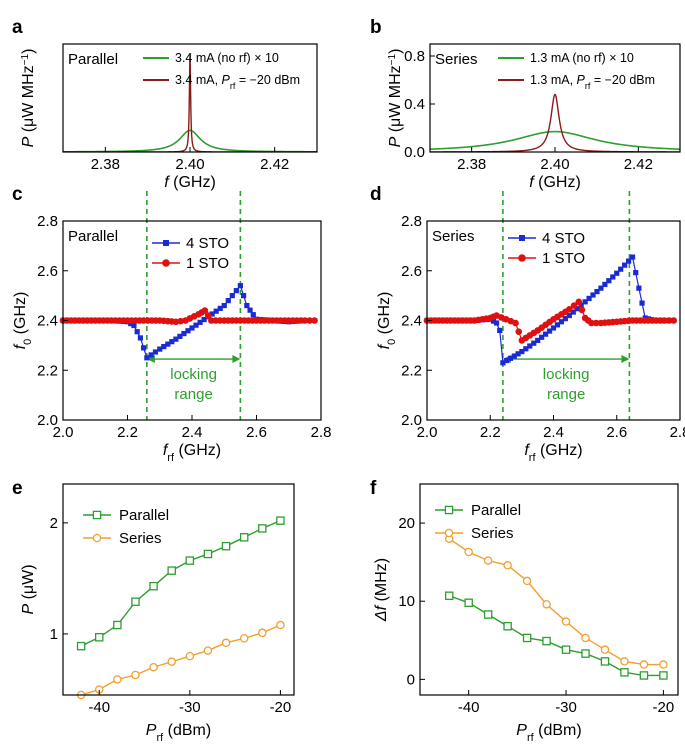 The width and height of the screenshot is (685, 755). What do you see at coordinates (17, 488) in the screenshot?
I see `panel-letter: e` at bounding box center [17, 488].